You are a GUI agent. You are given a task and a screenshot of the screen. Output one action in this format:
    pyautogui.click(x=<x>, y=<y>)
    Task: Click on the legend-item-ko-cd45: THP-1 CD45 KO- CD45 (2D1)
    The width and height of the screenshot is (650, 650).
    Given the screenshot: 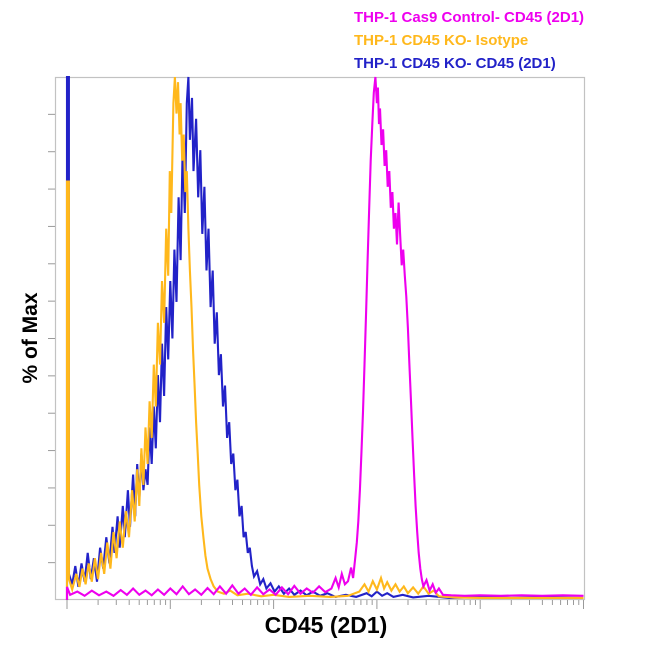 What is the action you would take?
    pyautogui.click(x=455, y=63)
    